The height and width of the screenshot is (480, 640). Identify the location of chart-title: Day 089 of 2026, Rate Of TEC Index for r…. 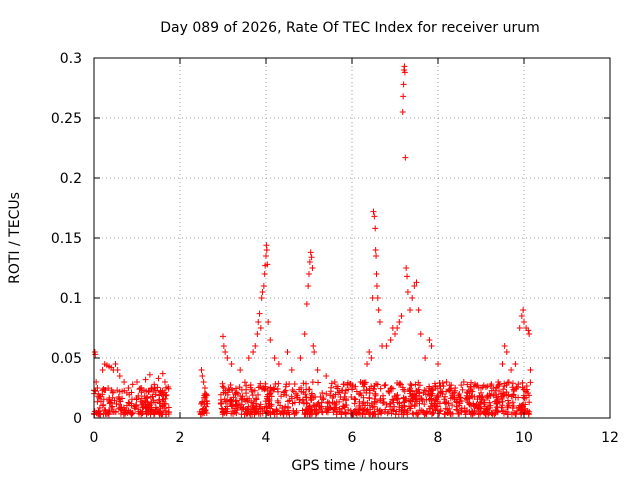
(350, 28).